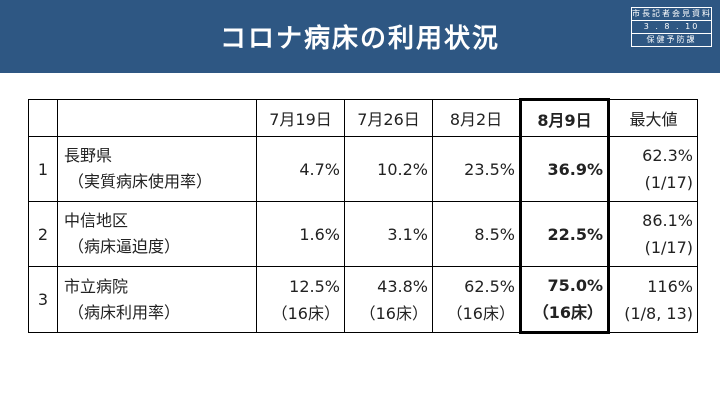 The width and height of the screenshot is (720, 405). What do you see at coordinates (667, 220) in the screenshot?
I see `max-value: 86.1%` at bounding box center [667, 220].